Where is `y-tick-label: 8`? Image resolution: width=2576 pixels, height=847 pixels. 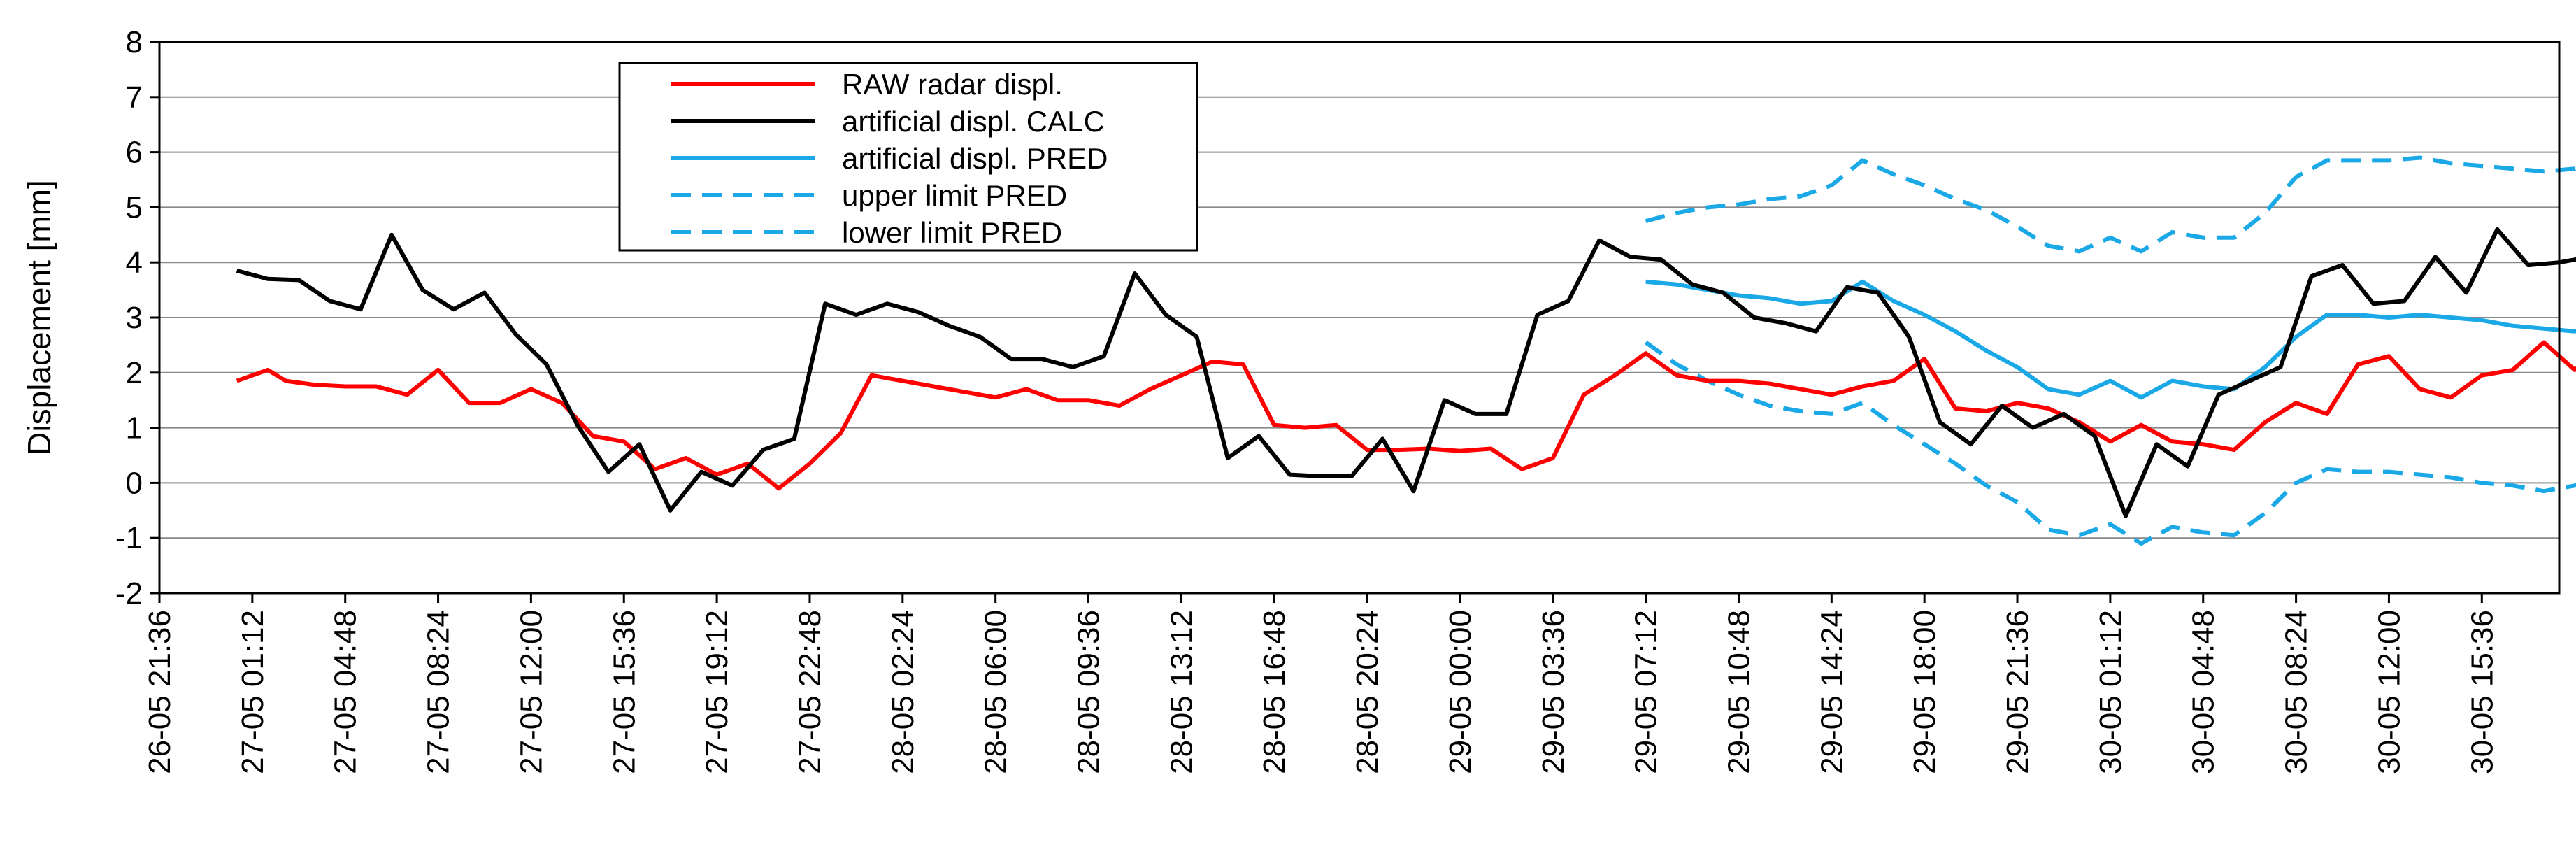 y-tick-label: 8 is located at coordinates (134, 42).